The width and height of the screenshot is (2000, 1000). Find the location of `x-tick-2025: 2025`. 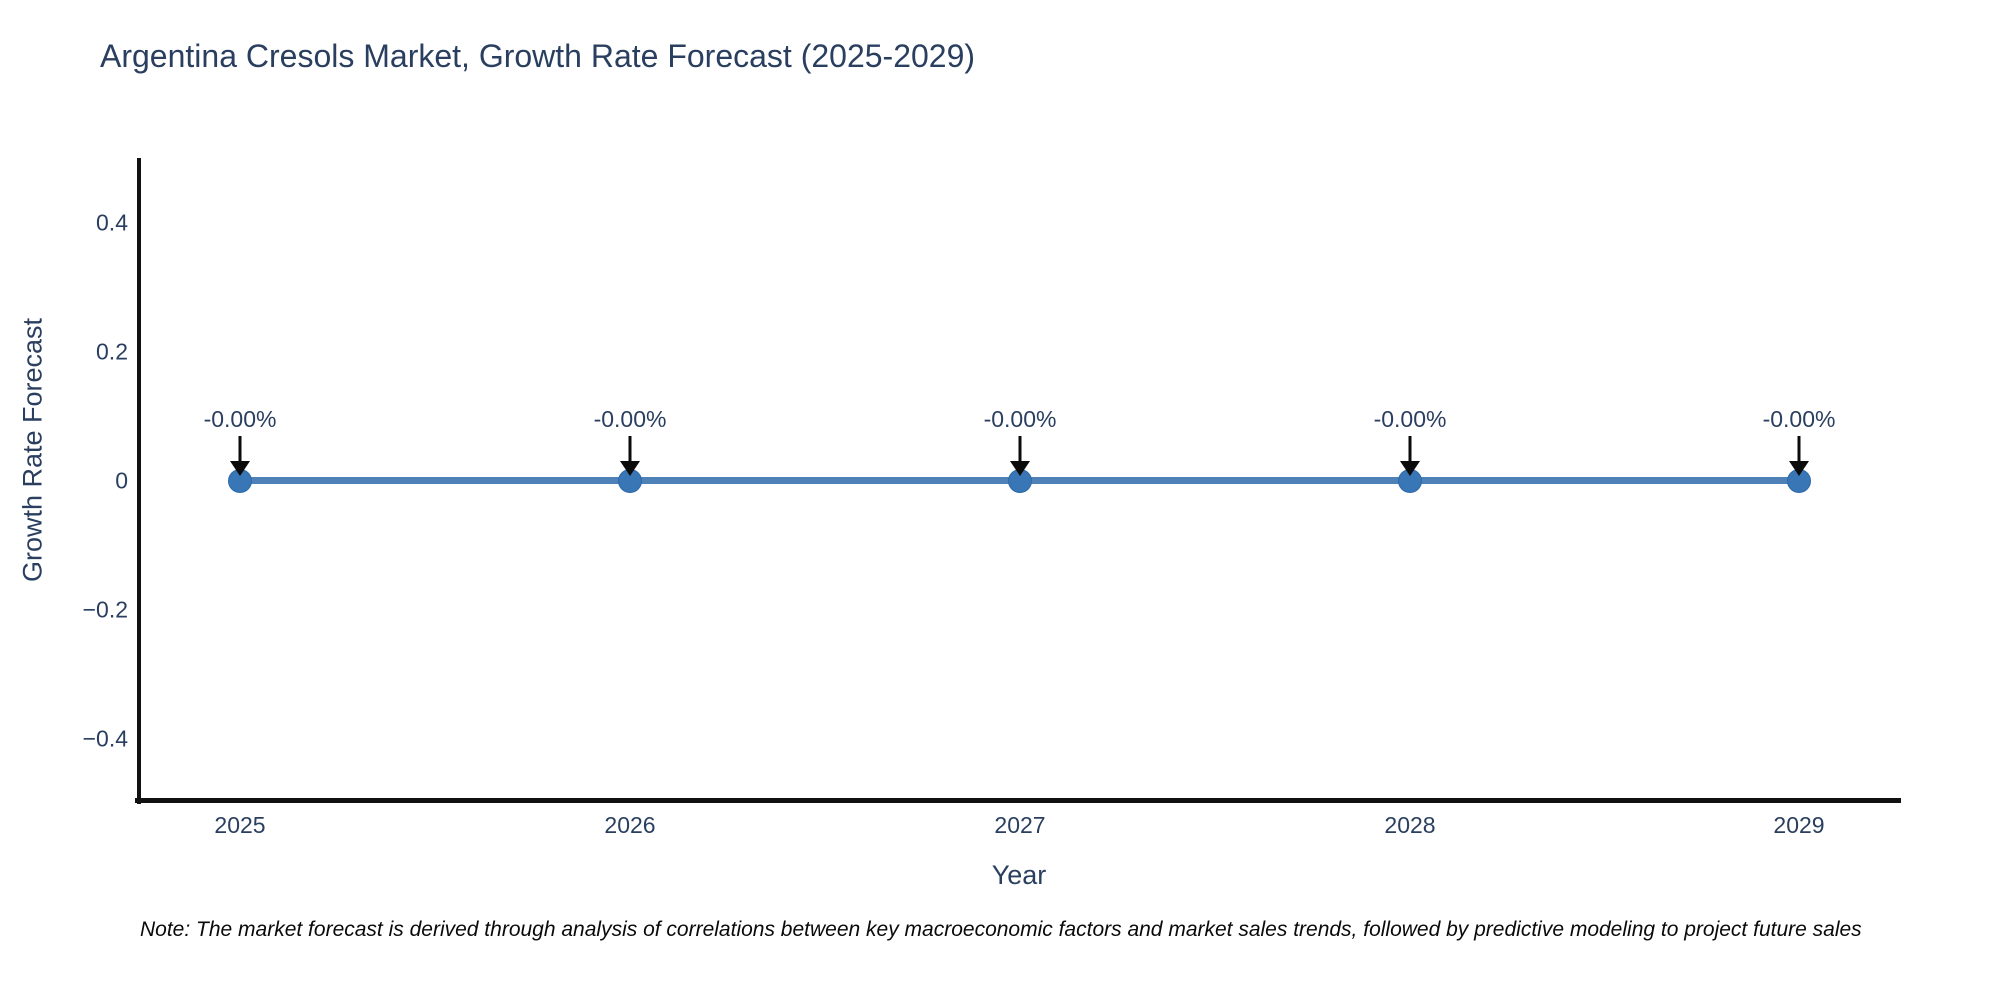

x-tick-2025: 2025 is located at coordinates (240, 825).